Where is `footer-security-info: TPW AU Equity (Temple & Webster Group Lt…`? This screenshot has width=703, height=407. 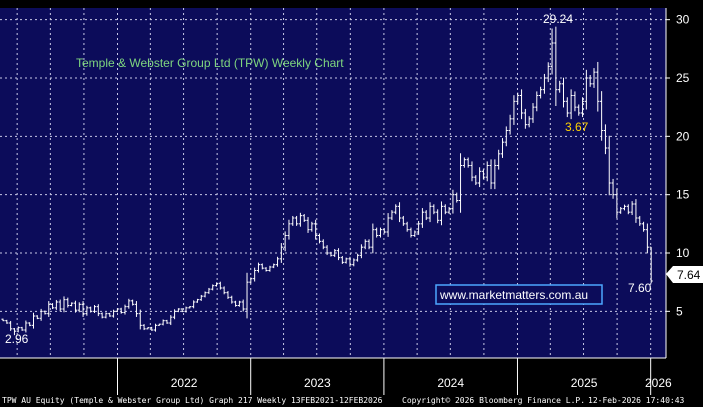 footer-security-info: TPW AU Equity (Temple & Webster Group Lt… is located at coordinates (192, 400).